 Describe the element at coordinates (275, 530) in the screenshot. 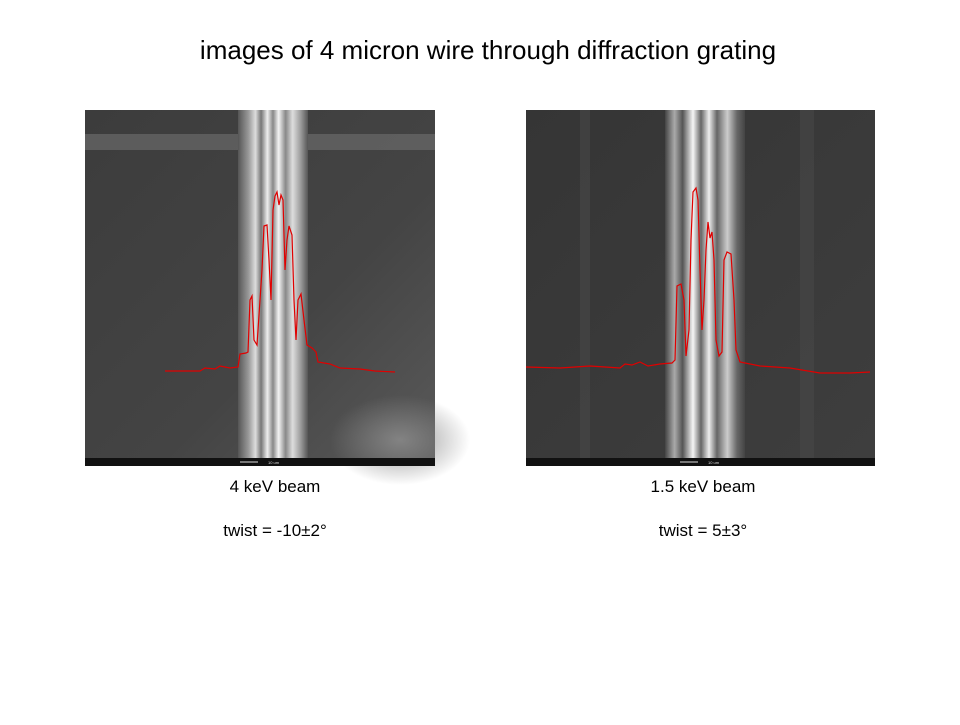

I see `twist-label: twist = -10±2°` at that location.